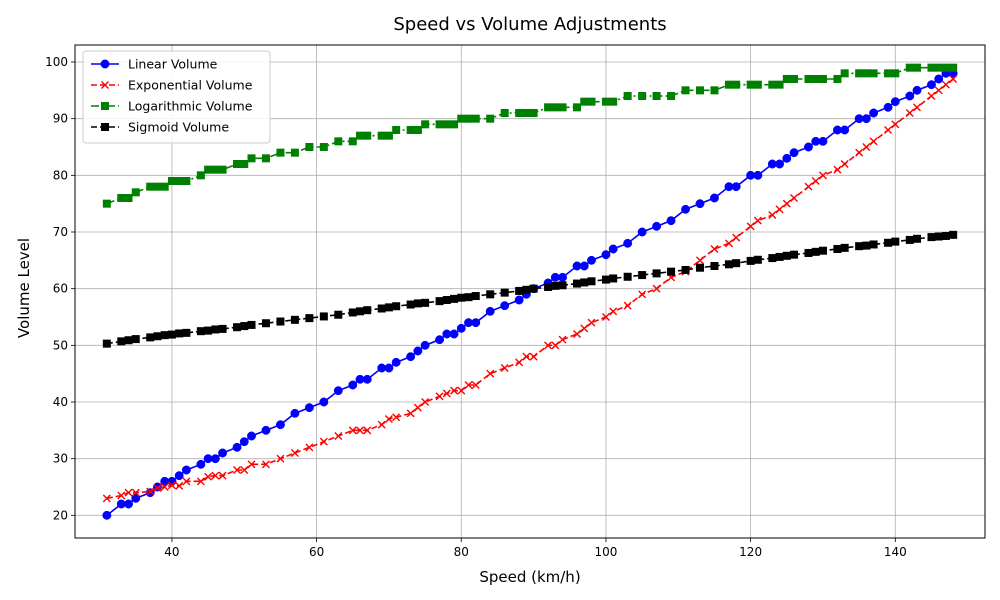 Image resolution: width=1000 pixels, height=600 pixels. I want to click on y-tick-label: 70, so click(60, 232).